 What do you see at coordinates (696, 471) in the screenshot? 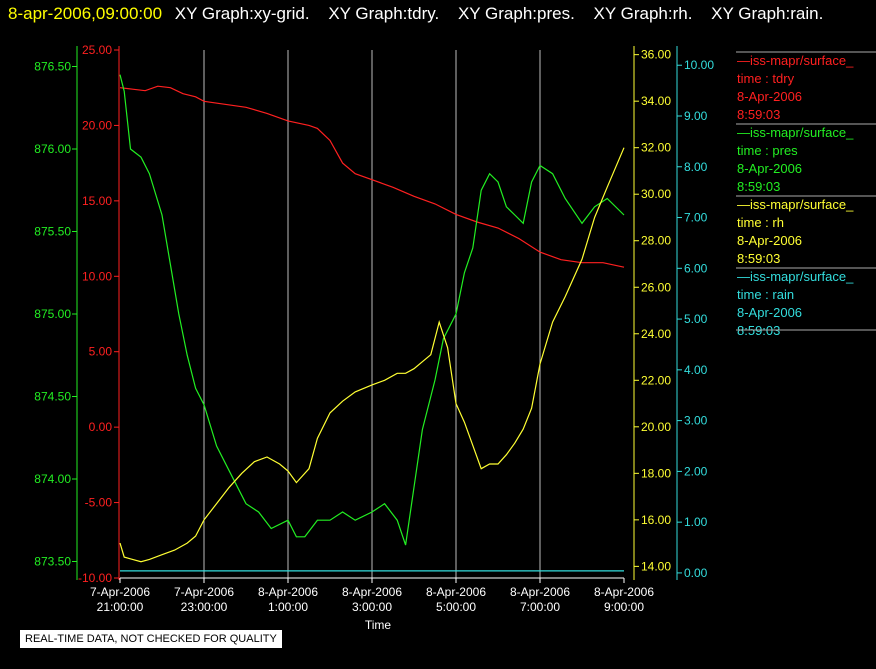
I see `rain-tick-label: 2.00` at bounding box center [696, 471].